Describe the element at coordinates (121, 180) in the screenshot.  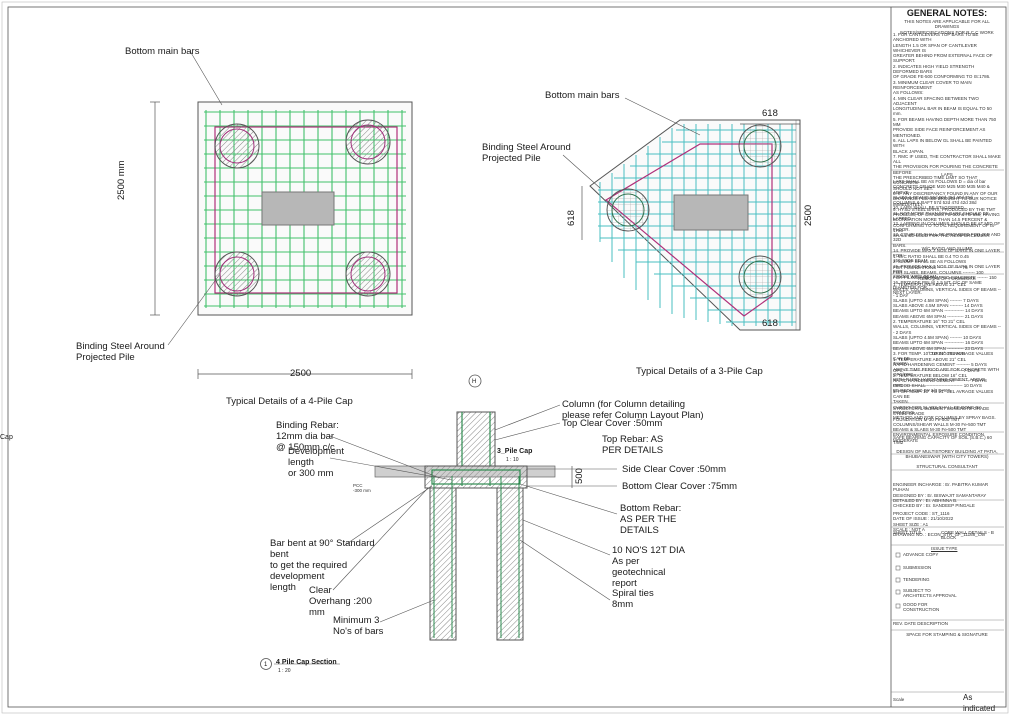
I see `four-pile-dim-vertical: 2500 mm` at that location.